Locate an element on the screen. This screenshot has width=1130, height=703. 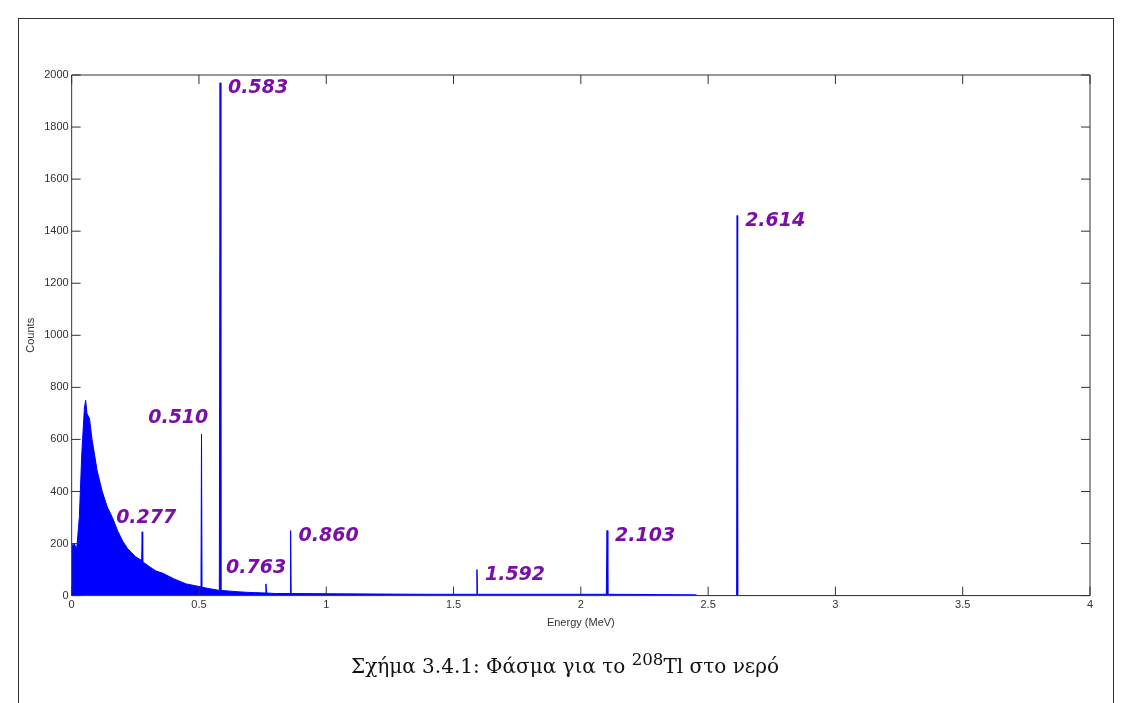
annotation: 2.614 is located at coordinates (775, 219).